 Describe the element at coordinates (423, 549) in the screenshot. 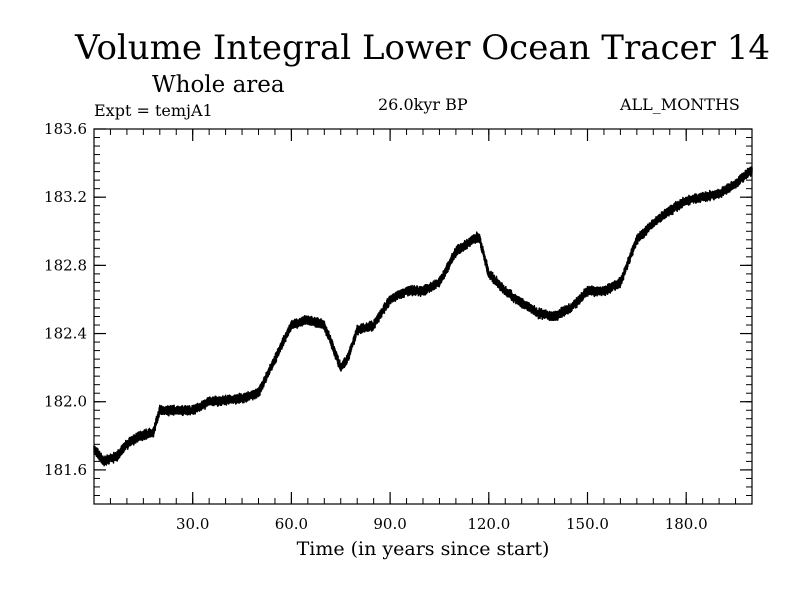

I see `x-axis-title: Time (in years since start)` at that location.